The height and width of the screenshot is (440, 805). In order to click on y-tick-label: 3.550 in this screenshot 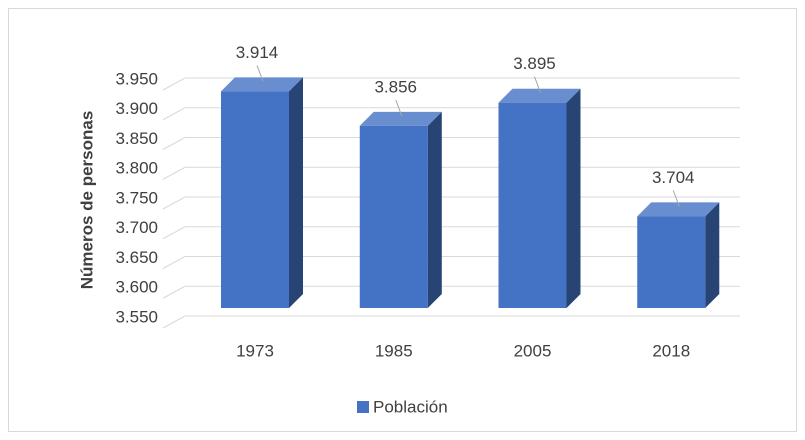, I will do `click(136, 316)`.